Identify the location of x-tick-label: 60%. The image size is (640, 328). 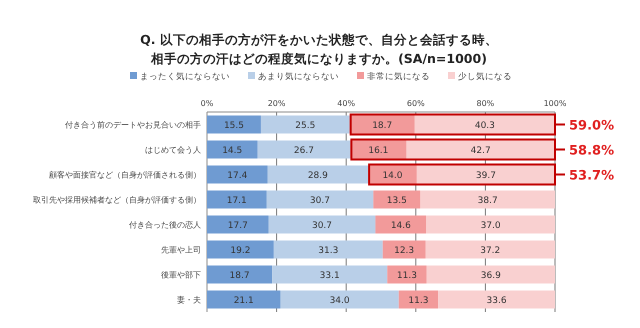
(416, 103).